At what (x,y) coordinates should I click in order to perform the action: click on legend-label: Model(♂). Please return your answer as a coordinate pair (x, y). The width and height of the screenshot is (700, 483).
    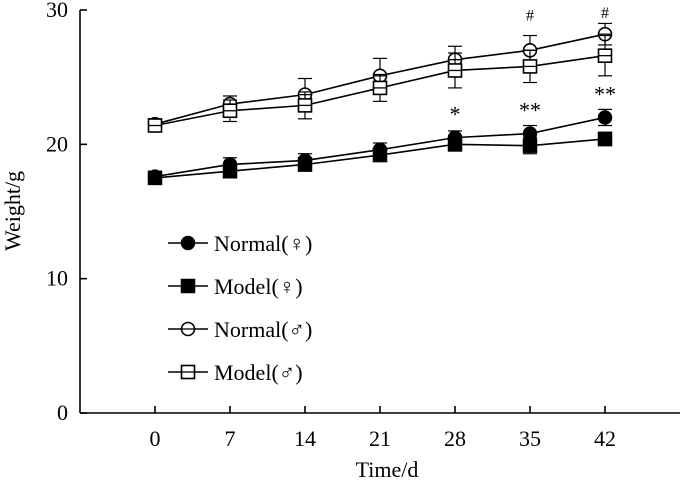
    Looking at the image, I should click on (258, 372).